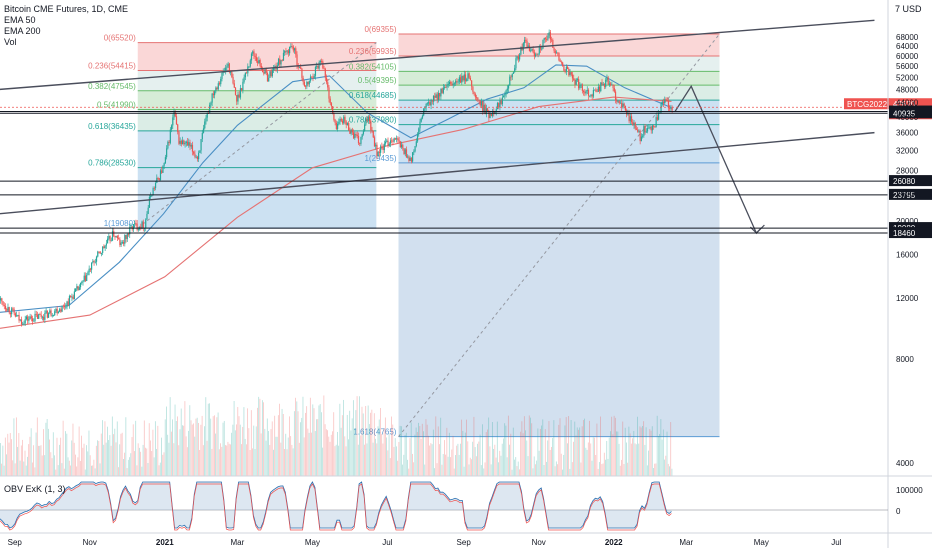 This screenshot has height=555, width=932. I want to click on price-axis-tag: 18460, so click(904, 233).